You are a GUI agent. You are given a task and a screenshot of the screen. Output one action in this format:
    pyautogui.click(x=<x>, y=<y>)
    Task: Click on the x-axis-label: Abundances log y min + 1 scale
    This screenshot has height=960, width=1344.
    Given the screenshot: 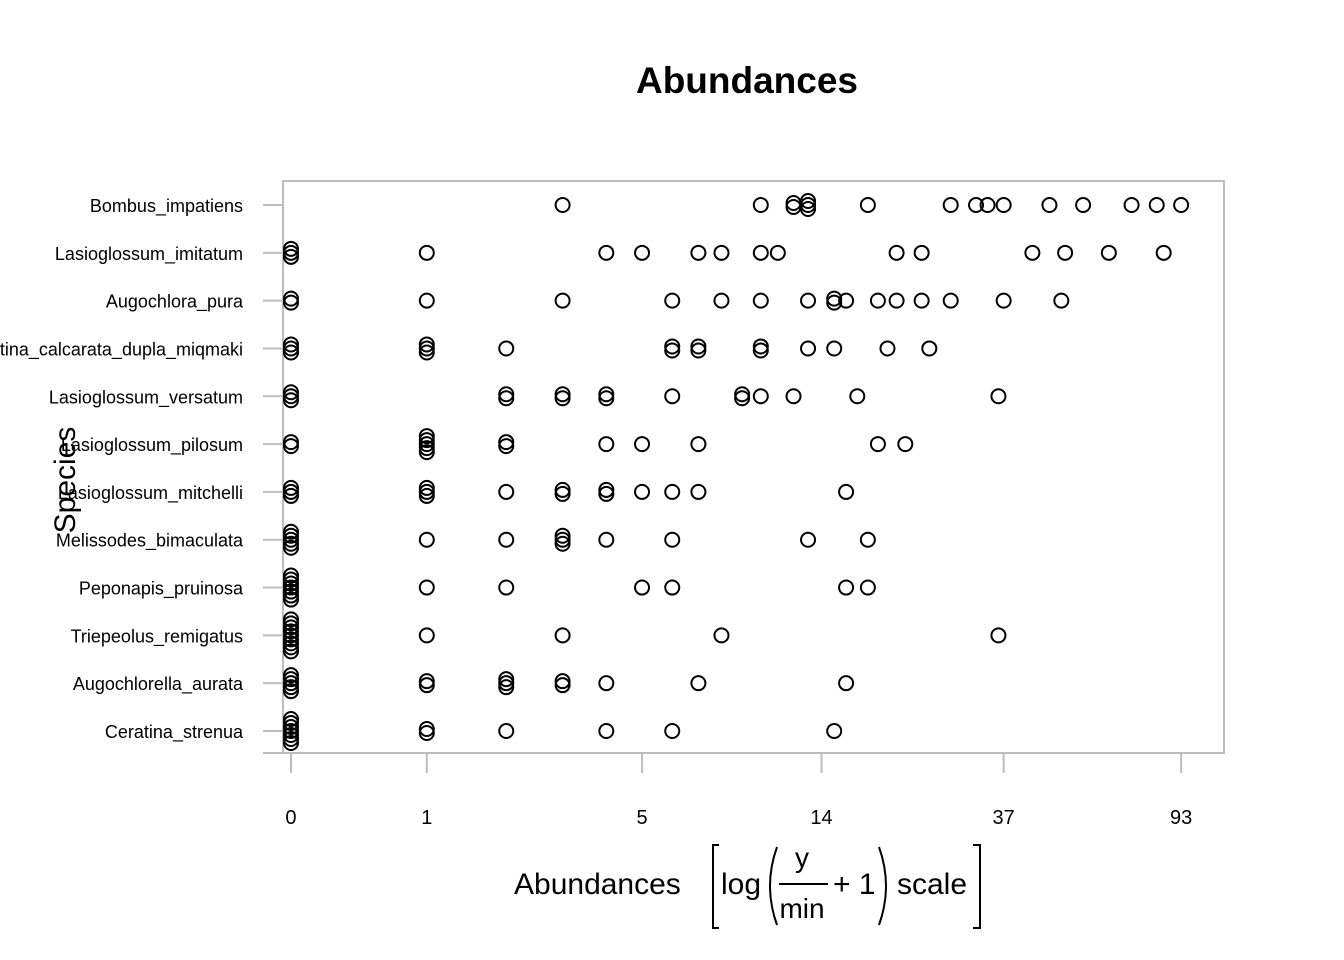 What is the action you would take?
    pyautogui.click(x=747, y=885)
    